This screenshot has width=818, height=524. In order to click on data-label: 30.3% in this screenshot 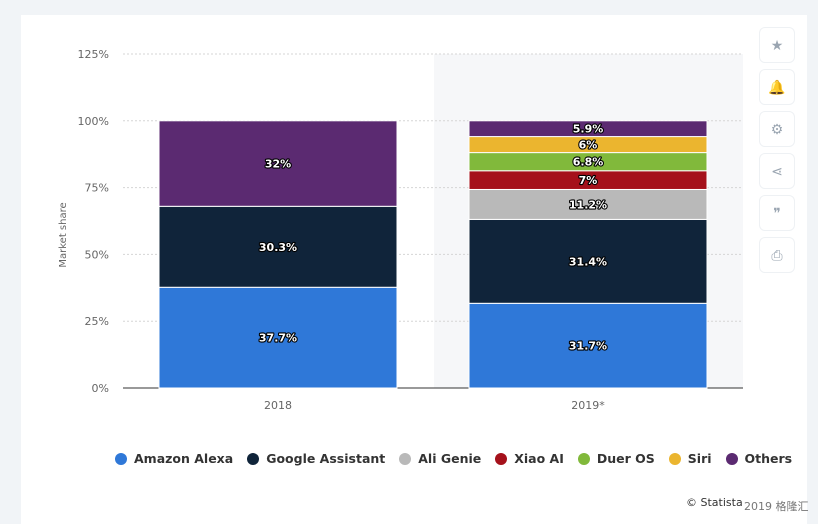, I will do `click(278, 247)`.